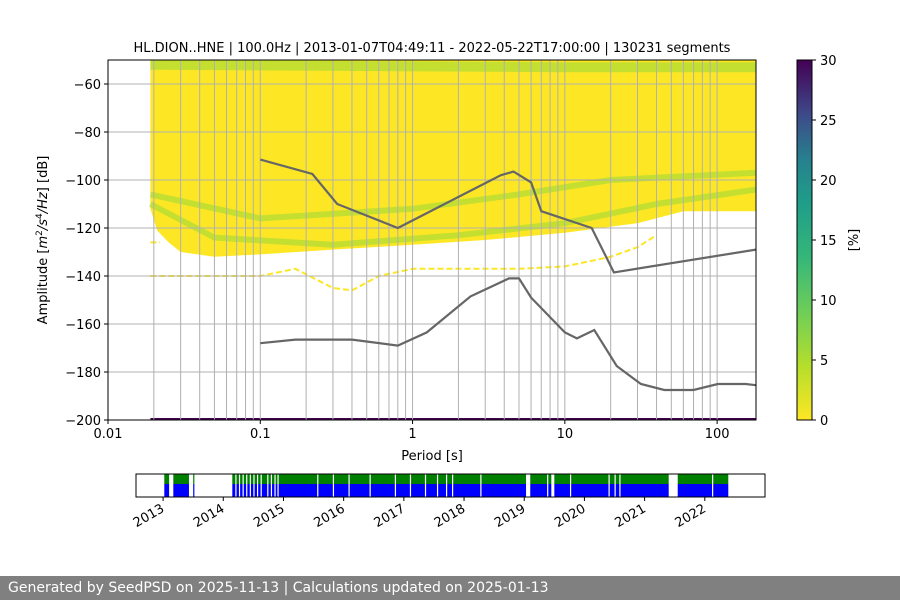 The width and height of the screenshot is (900, 600). What do you see at coordinates (149, 516) in the screenshot?
I see `timeline-tick-label: 2013` at bounding box center [149, 516].